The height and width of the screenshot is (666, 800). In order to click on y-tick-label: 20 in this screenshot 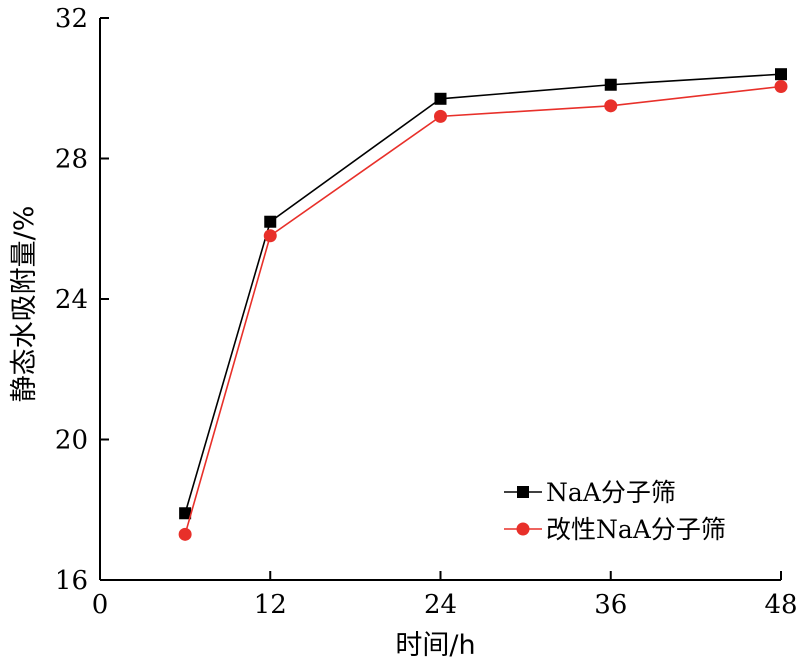, I will do `click(71, 441)`.